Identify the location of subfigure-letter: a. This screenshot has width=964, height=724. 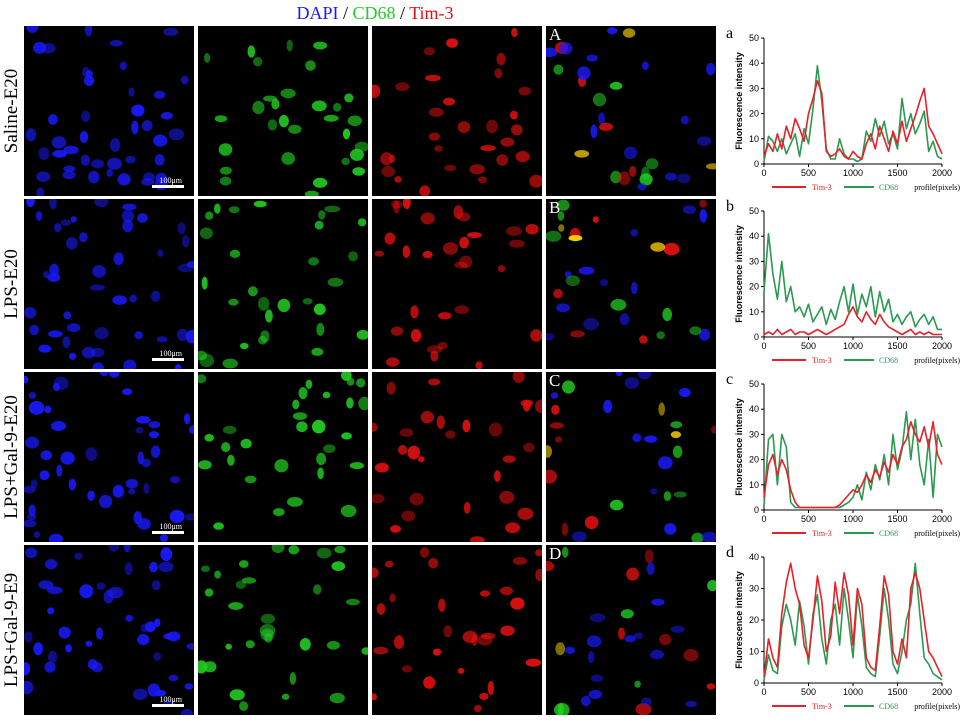
(729, 33).